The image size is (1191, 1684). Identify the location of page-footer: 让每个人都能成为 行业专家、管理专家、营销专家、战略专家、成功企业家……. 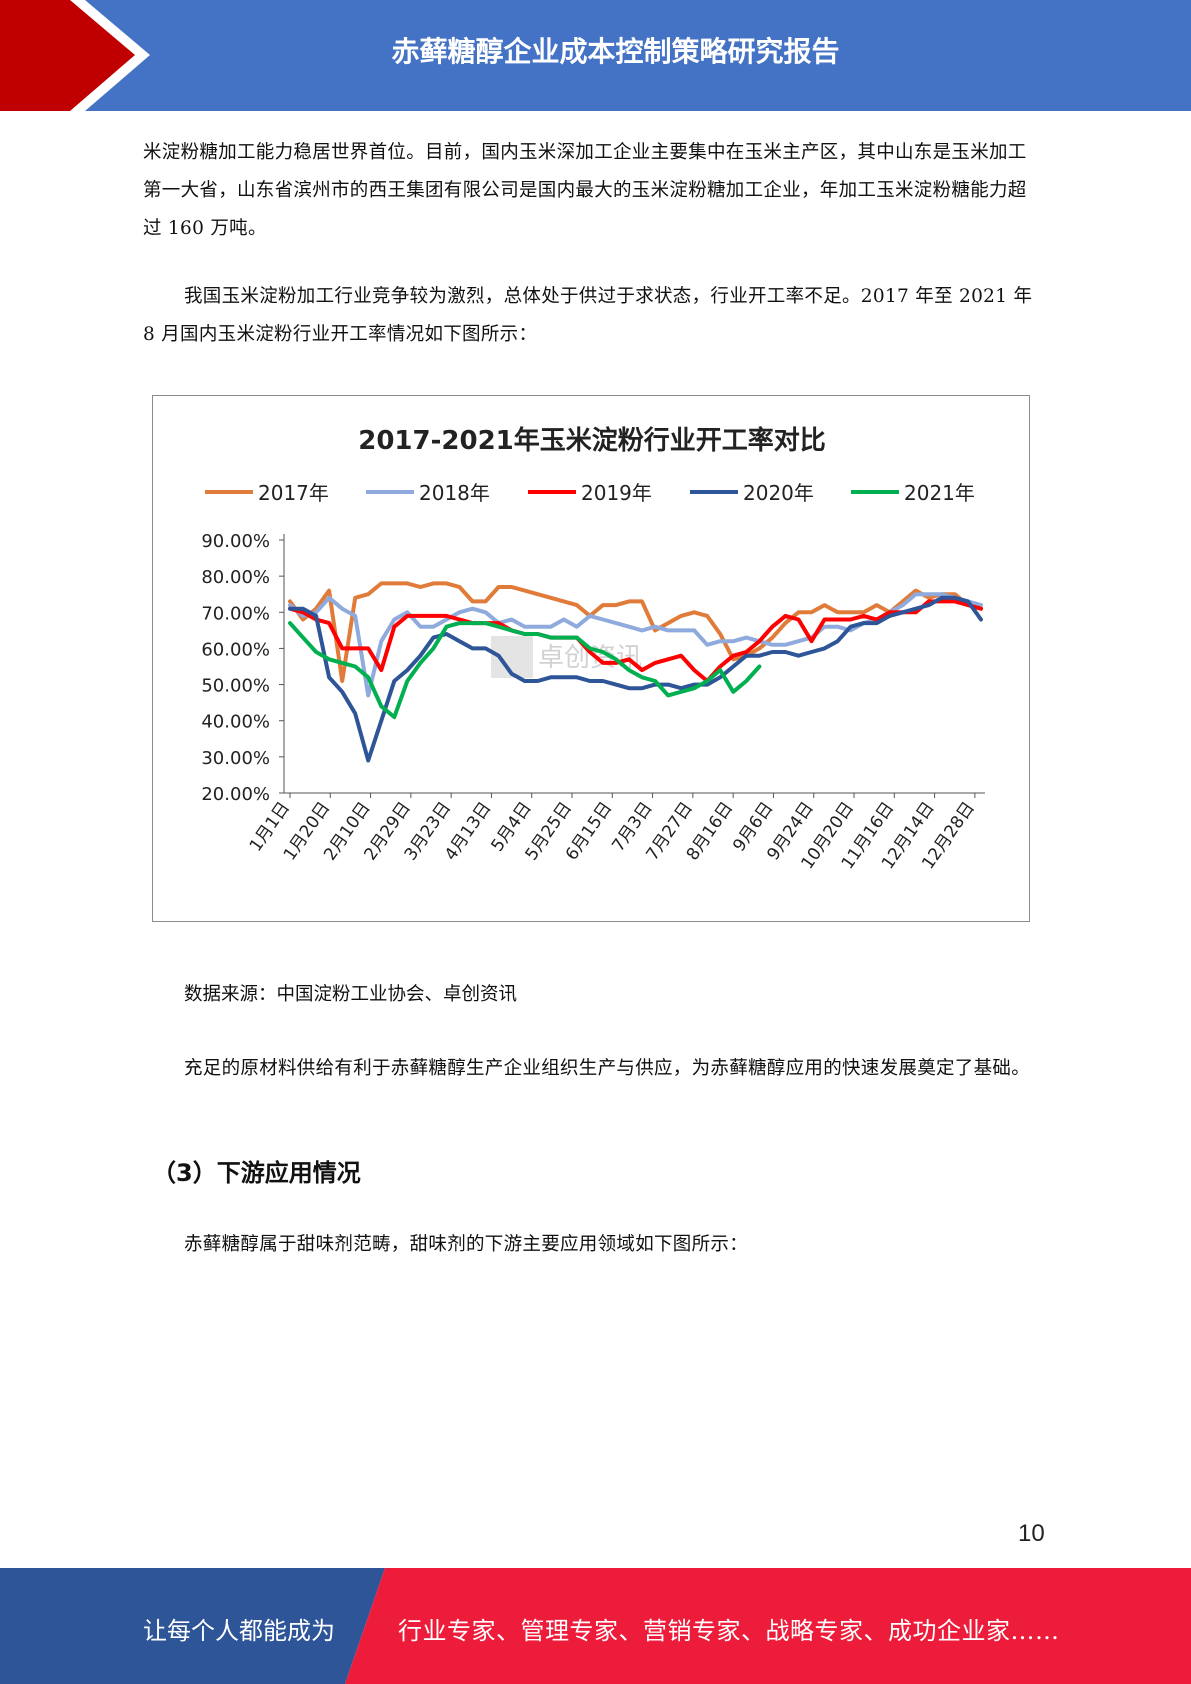
(595, 1626).